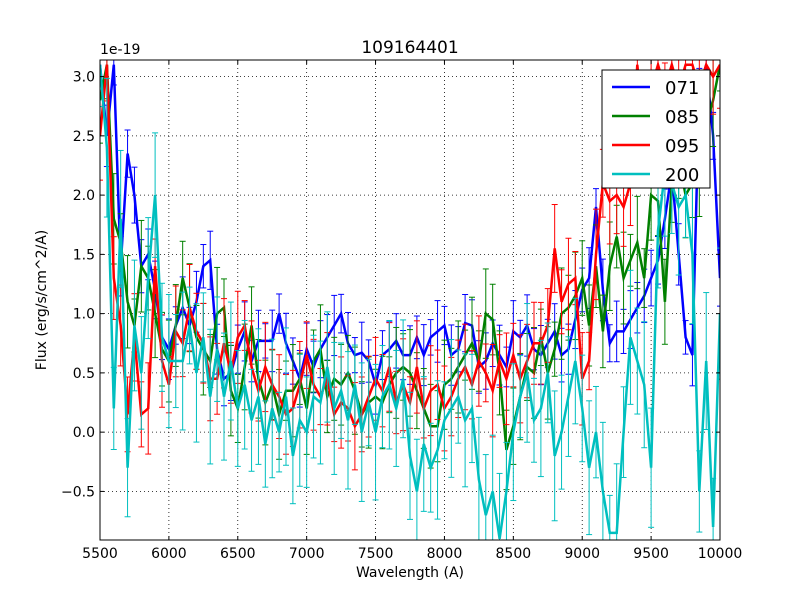  Describe the element at coordinates (409, 48) in the screenshot. I see `chart-title: 109164401` at that location.